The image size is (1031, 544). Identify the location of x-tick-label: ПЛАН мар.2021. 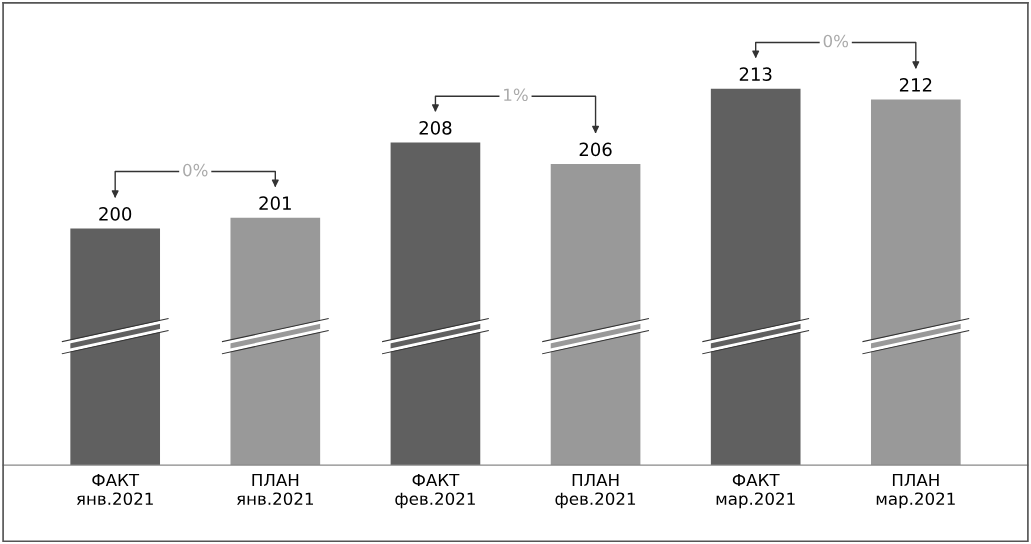
(915, 491).